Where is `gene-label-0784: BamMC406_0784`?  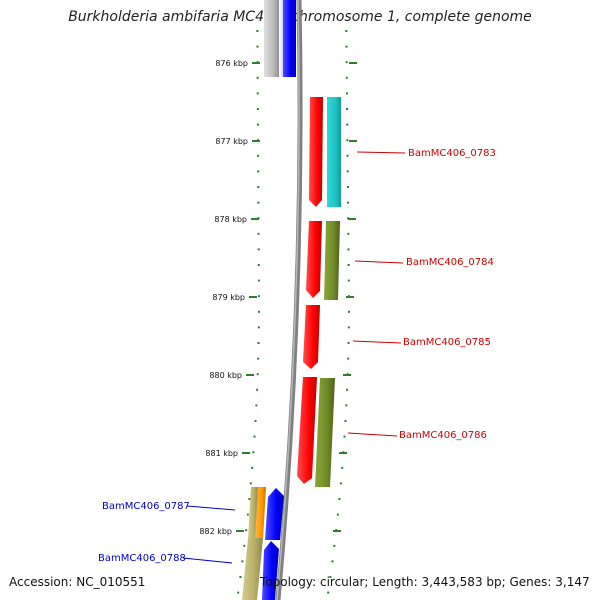 gene-label-0784: BamMC406_0784 is located at coordinates (450, 262).